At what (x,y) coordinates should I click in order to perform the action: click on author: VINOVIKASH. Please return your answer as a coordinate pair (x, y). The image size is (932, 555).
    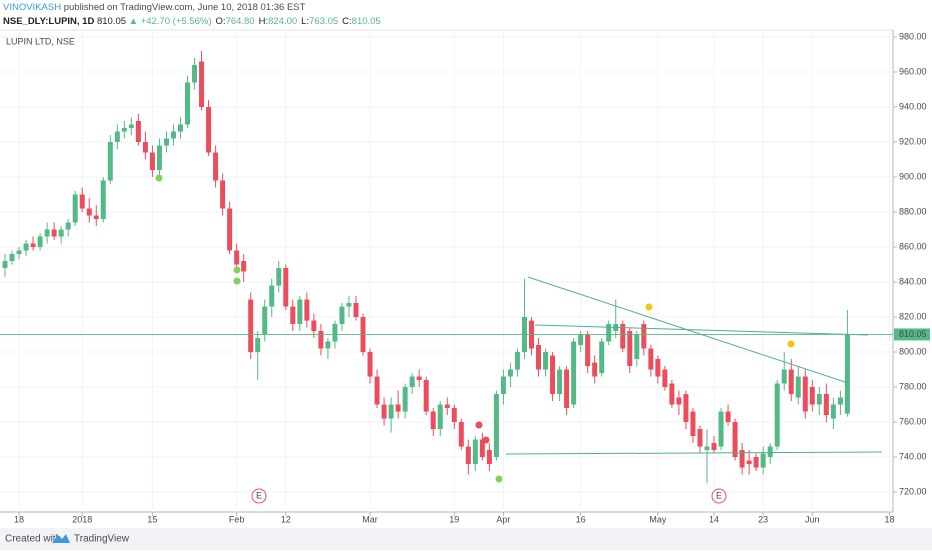
    Looking at the image, I should click on (32, 7).